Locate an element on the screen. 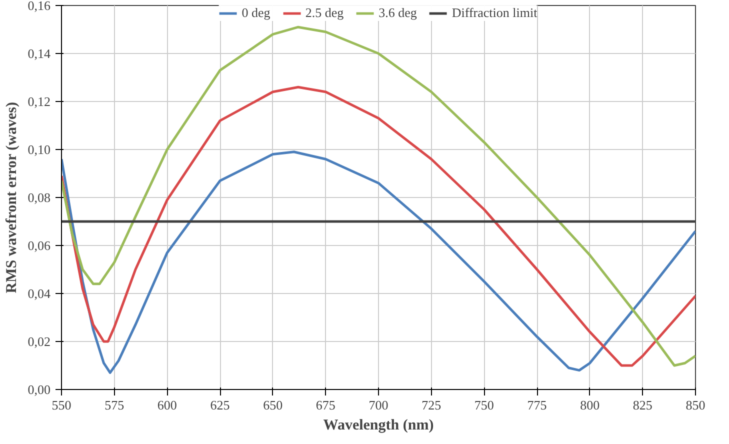  y-tick-label: 0,06 is located at coordinates (39, 245).